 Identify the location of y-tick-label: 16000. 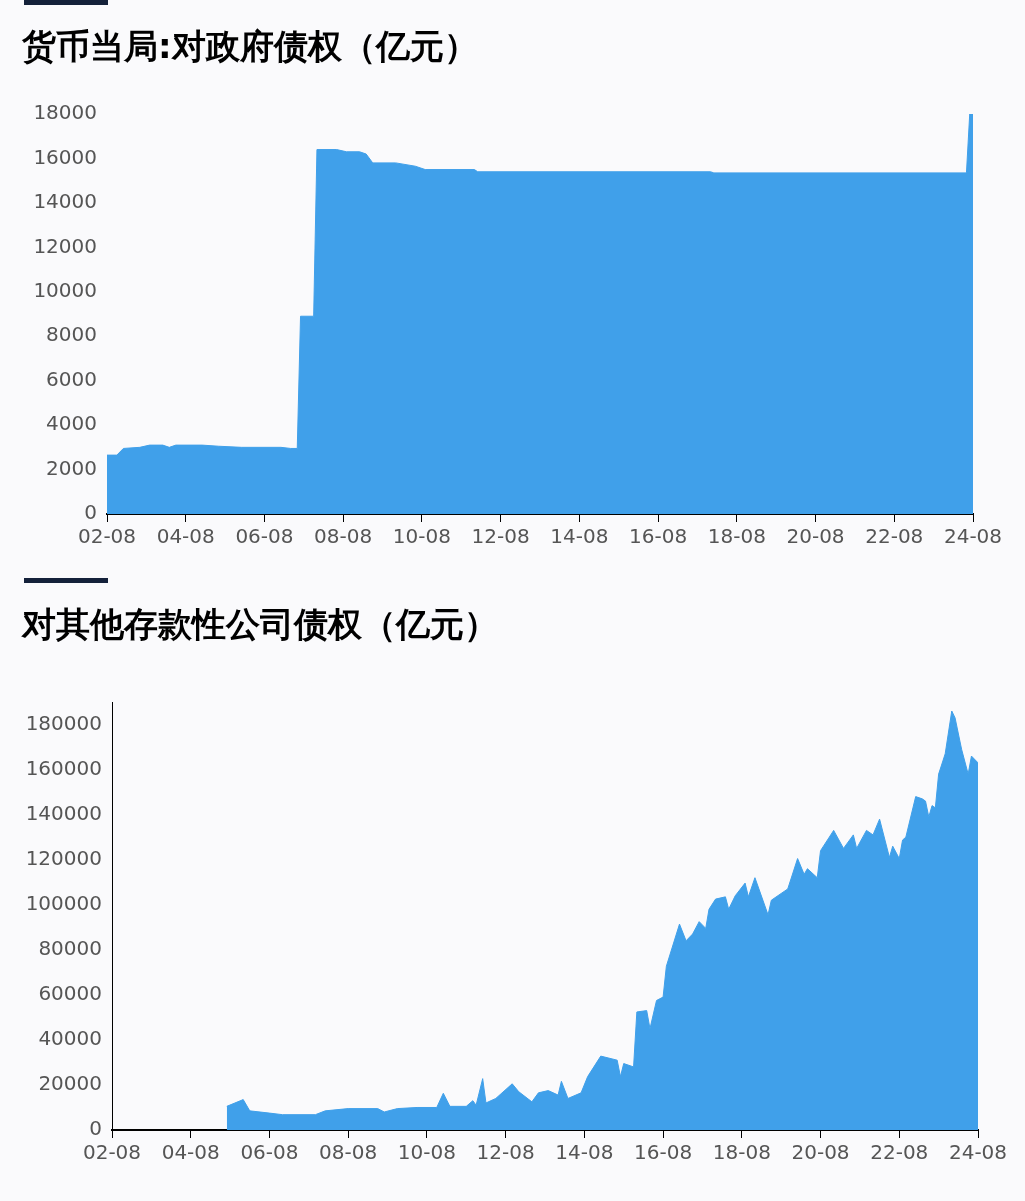
(65, 156).